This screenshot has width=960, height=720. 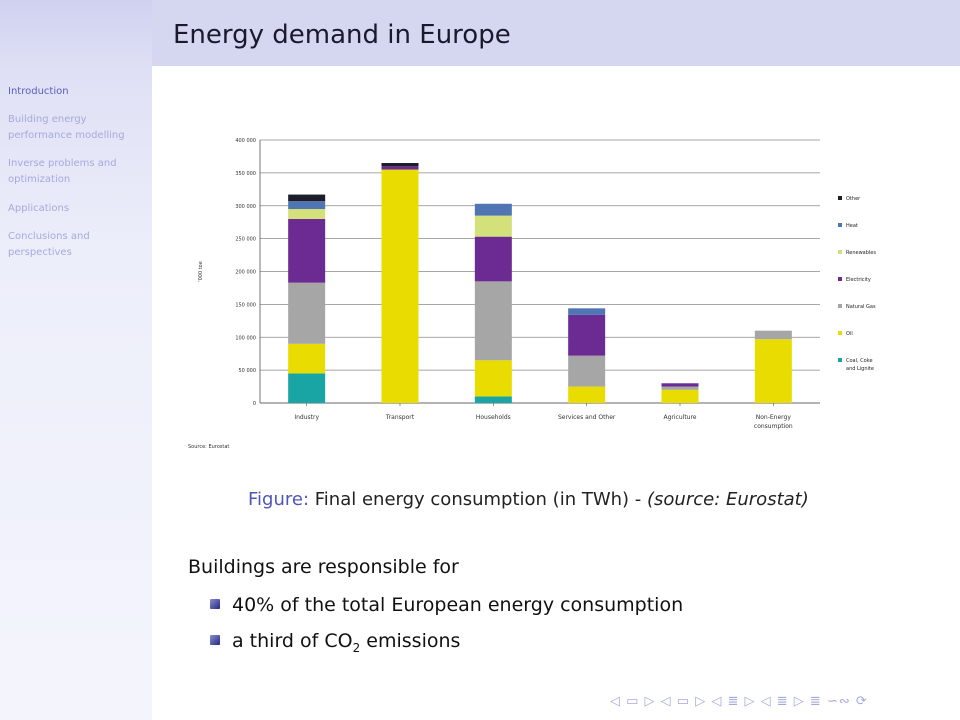 I want to click on x-tick-label: consumption, so click(x=773, y=426).